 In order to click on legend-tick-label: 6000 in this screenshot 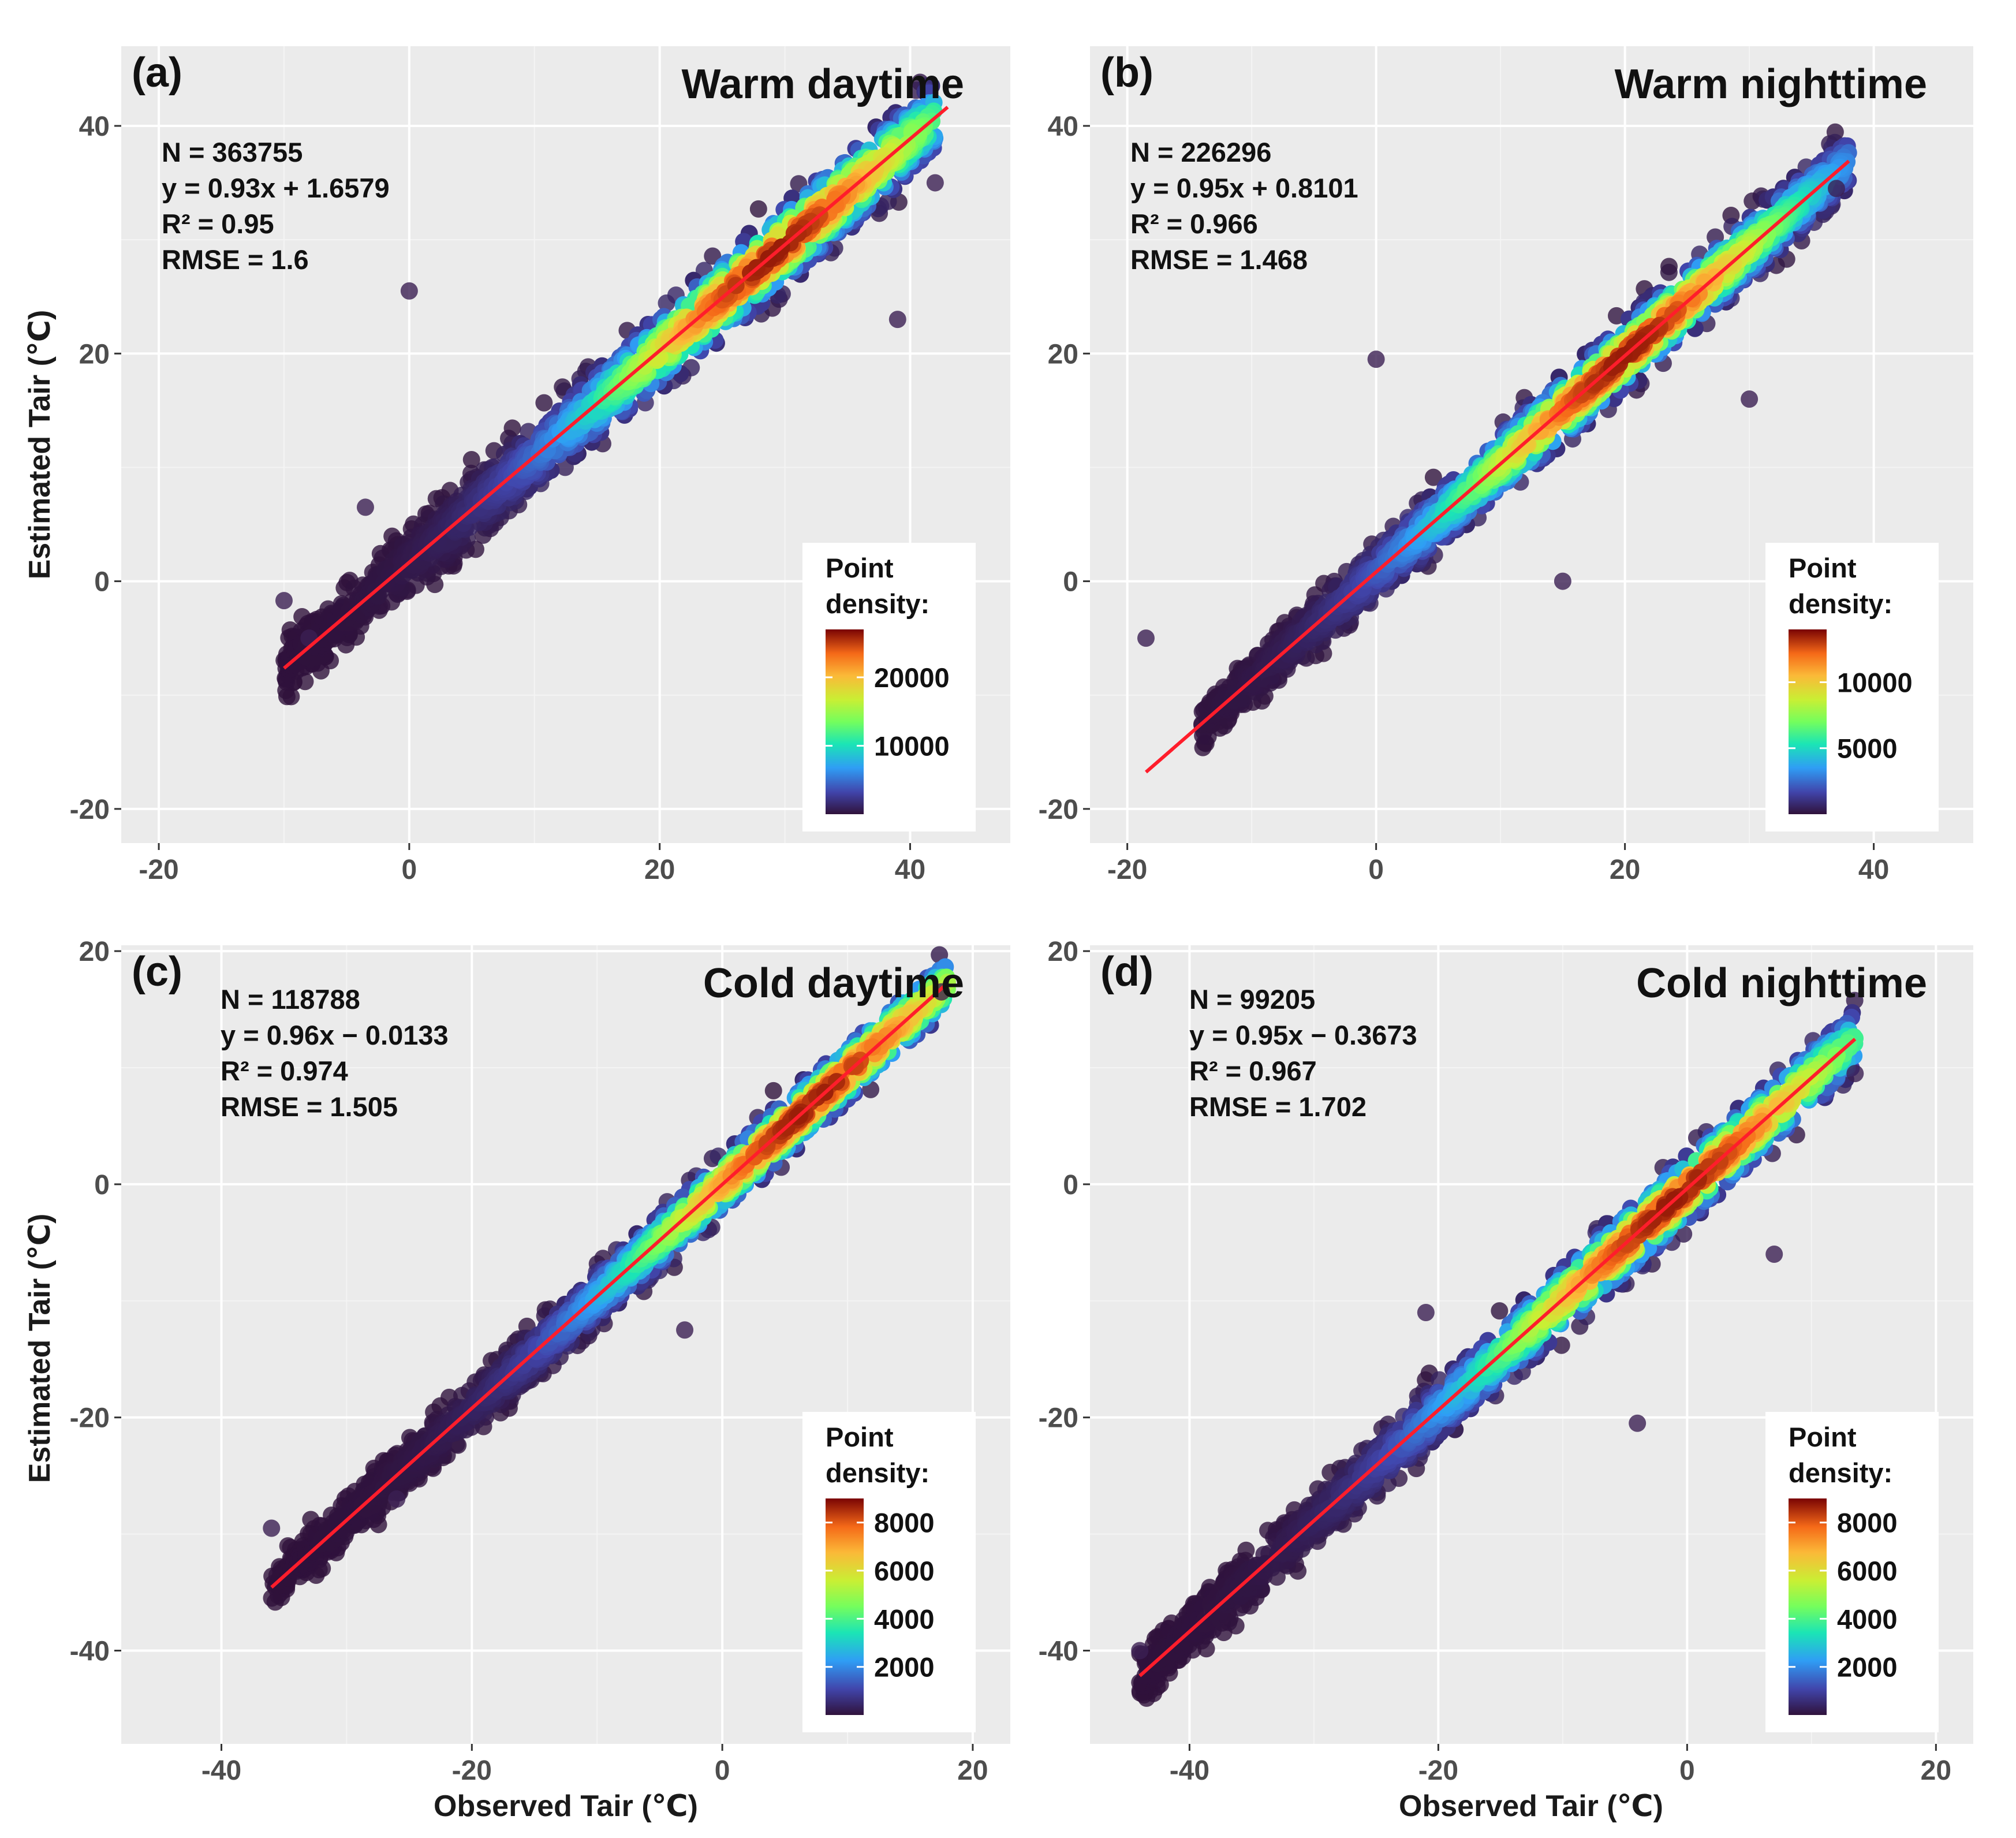, I will do `click(904, 1571)`.